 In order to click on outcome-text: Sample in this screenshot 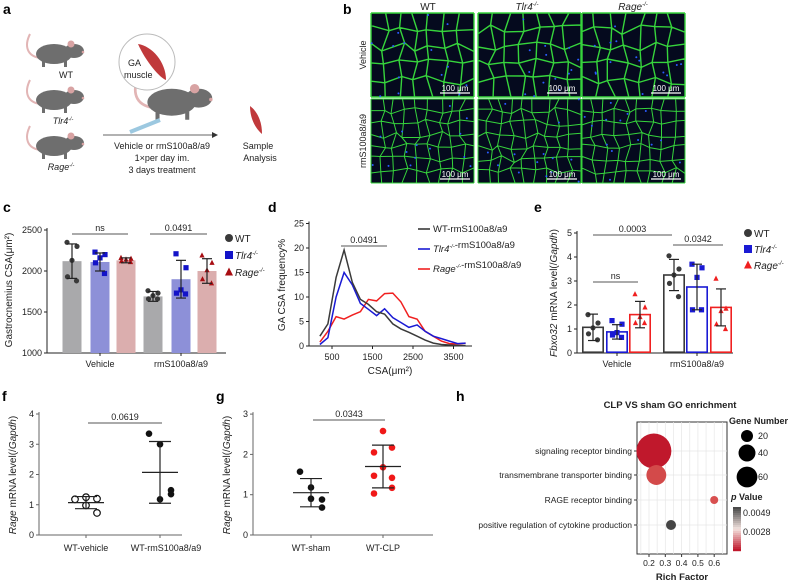, I will do `click(258, 146)`.